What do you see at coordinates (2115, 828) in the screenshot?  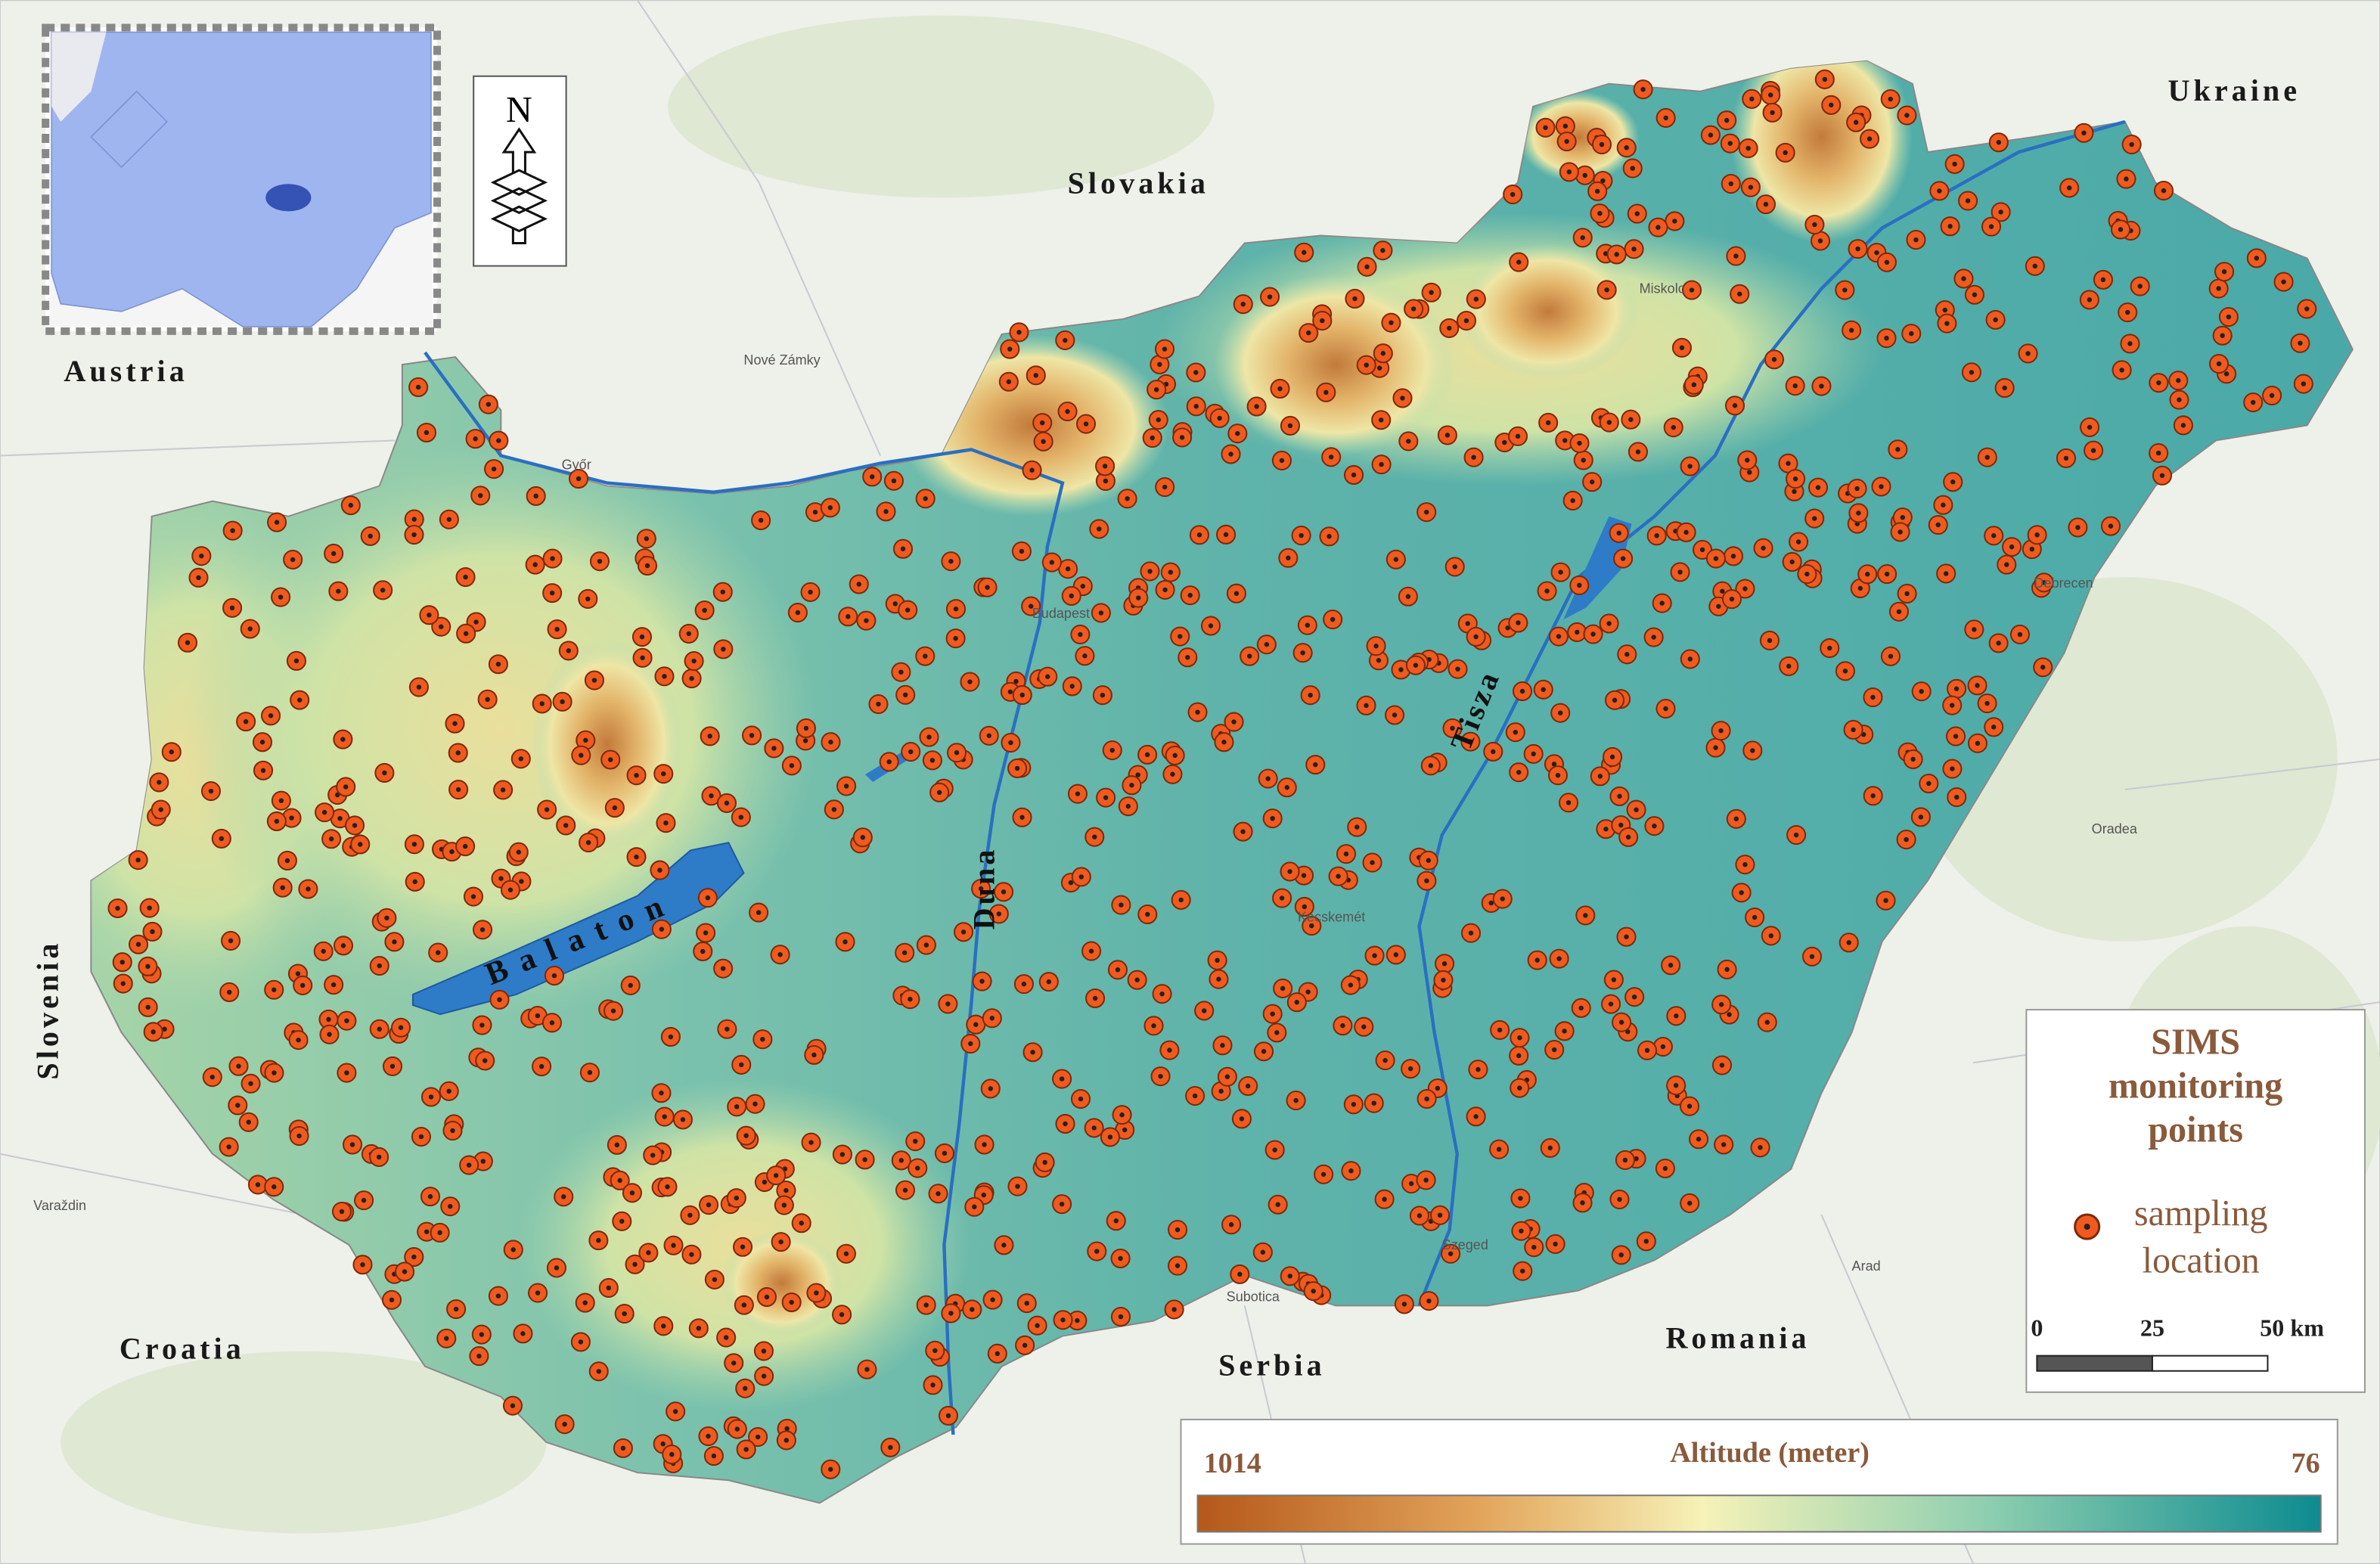 I see `city-label: Oradea` at bounding box center [2115, 828].